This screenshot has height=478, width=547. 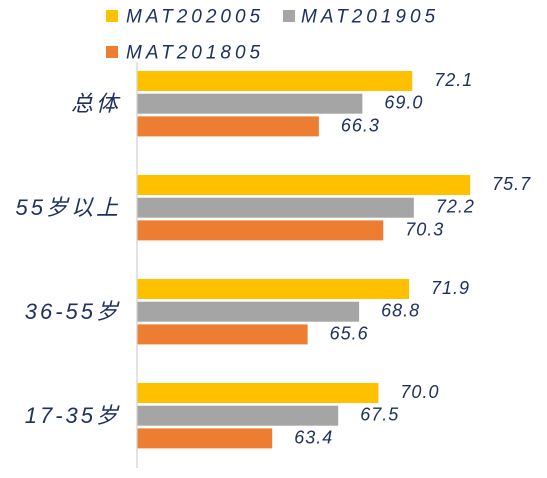 What do you see at coordinates (313, 437) in the screenshot?
I see `data-label: 63.4` at bounding box center [313, 437].